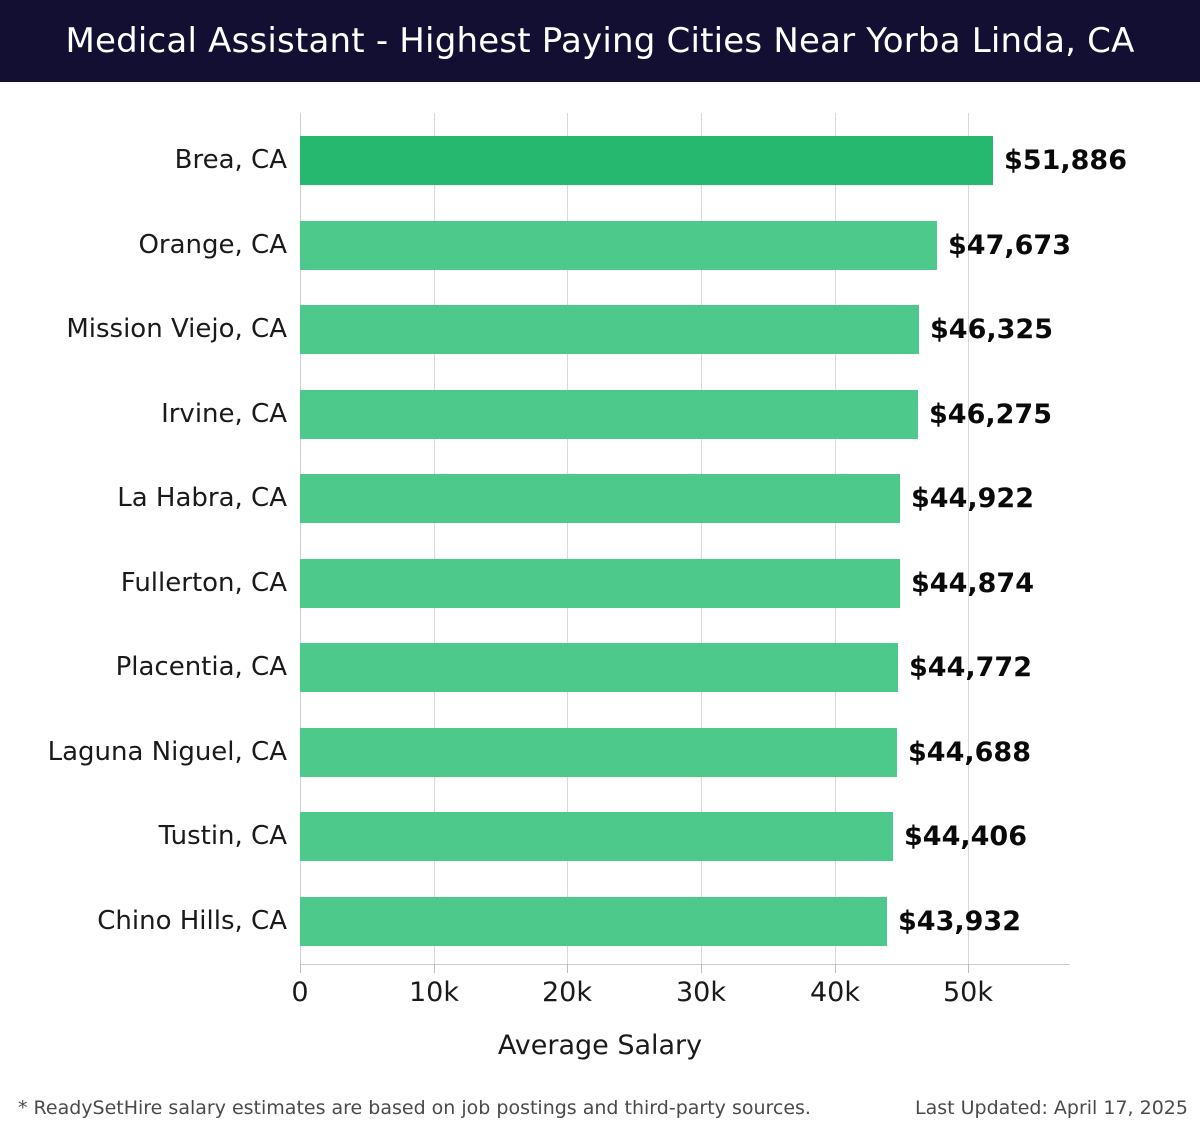  What do you see at coordinates (201, 667) in the screenshot?
I see `category-label: Placentia, CA` at bounding box center [201, 667].